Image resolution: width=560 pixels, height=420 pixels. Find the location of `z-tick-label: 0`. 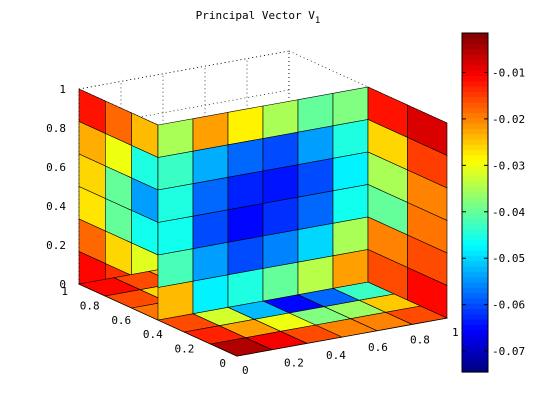

z-tick-label: 0 is located at coordinates (62, 284).